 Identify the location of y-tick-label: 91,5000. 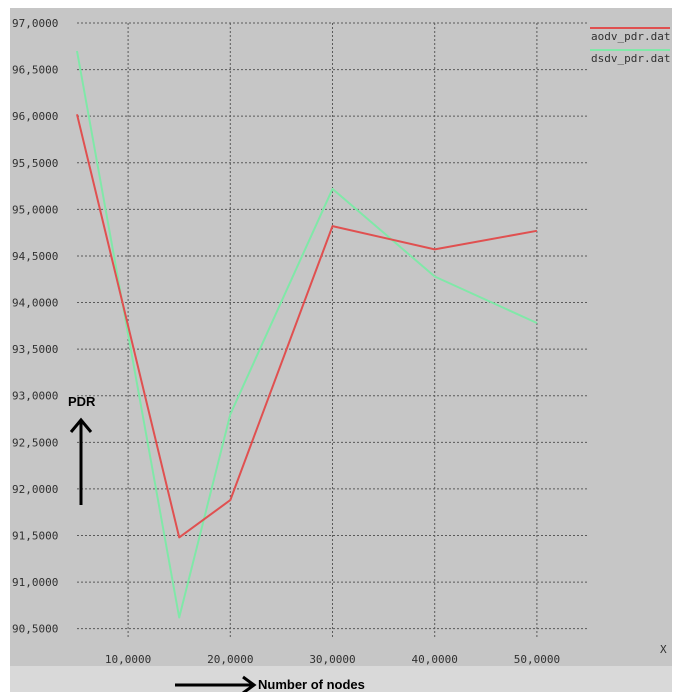
(35, 536).